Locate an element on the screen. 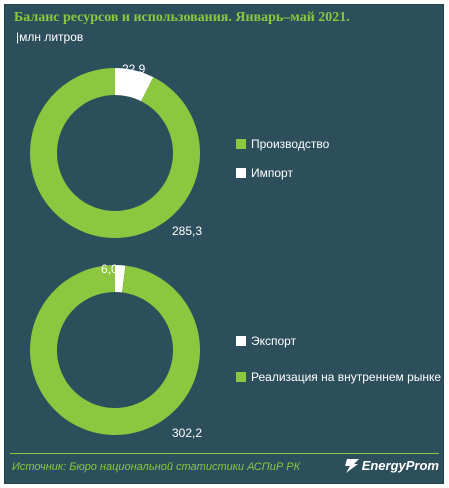 The width and height of the screenshot is (449, 488). legend-label-import: Импорт is located at coordinates (272, 173).